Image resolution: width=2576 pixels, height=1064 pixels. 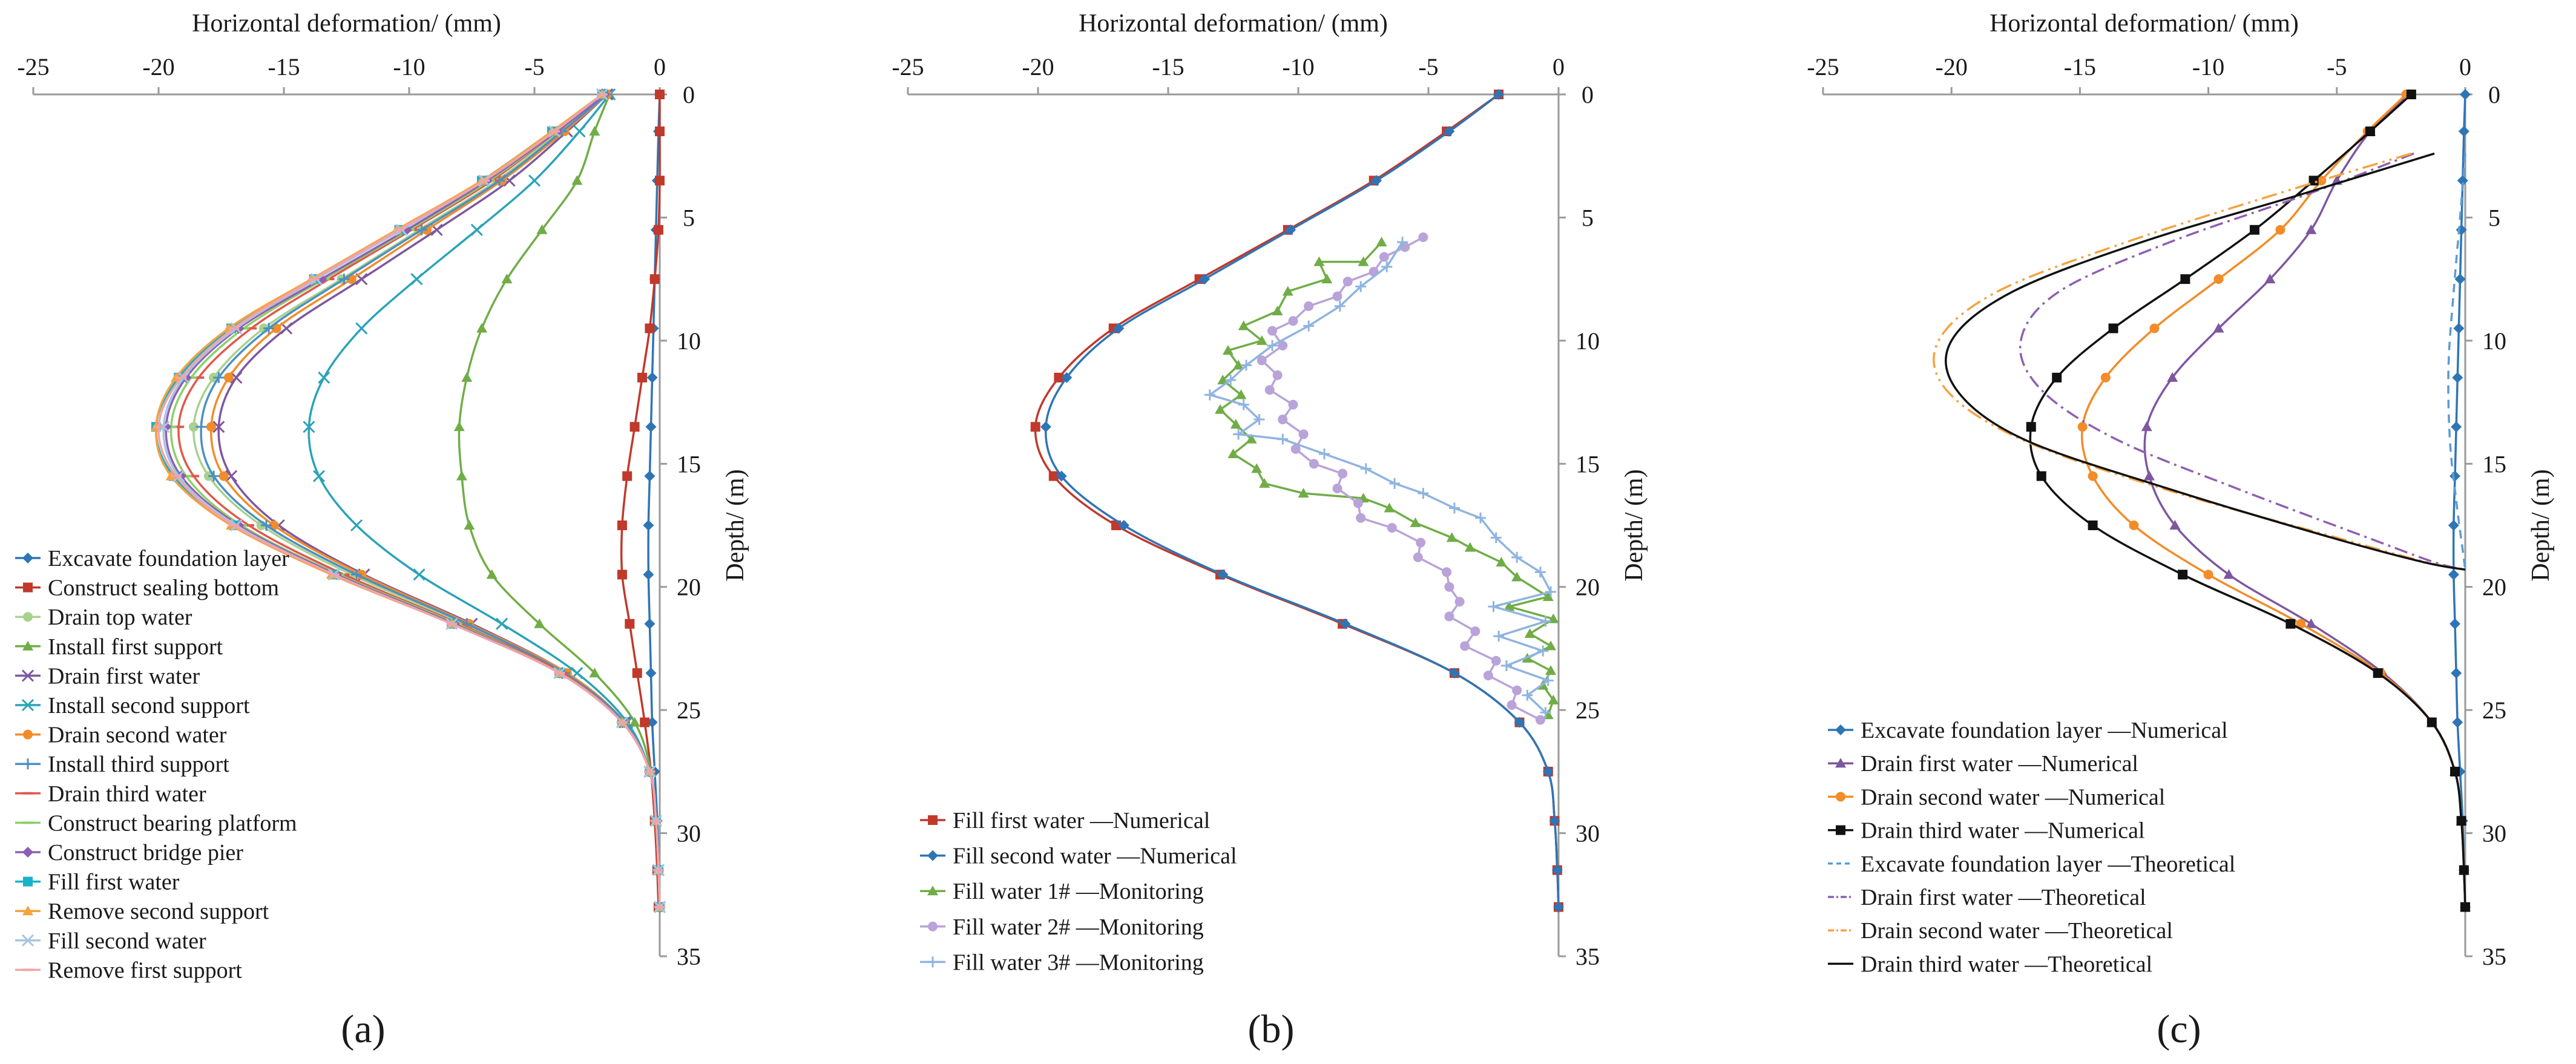 I want to click on legend-label: Drain second water —Numerical, so click(x=2013, y=797).